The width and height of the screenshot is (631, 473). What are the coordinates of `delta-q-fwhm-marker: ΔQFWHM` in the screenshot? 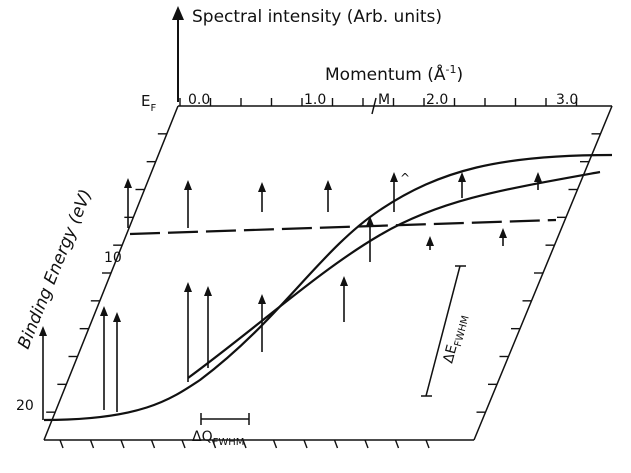 It's located at (221, 430).